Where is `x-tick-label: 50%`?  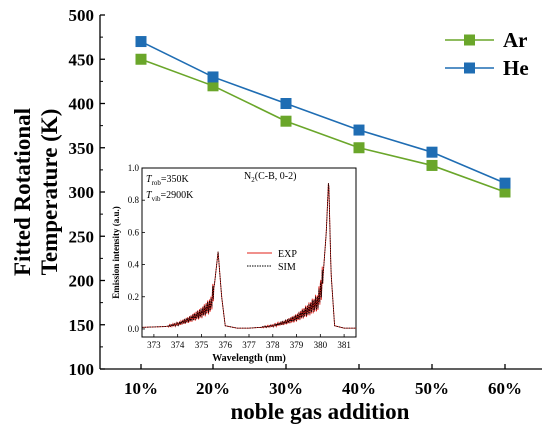
x-tick-label: 50% is located at coordinates (432, 388).